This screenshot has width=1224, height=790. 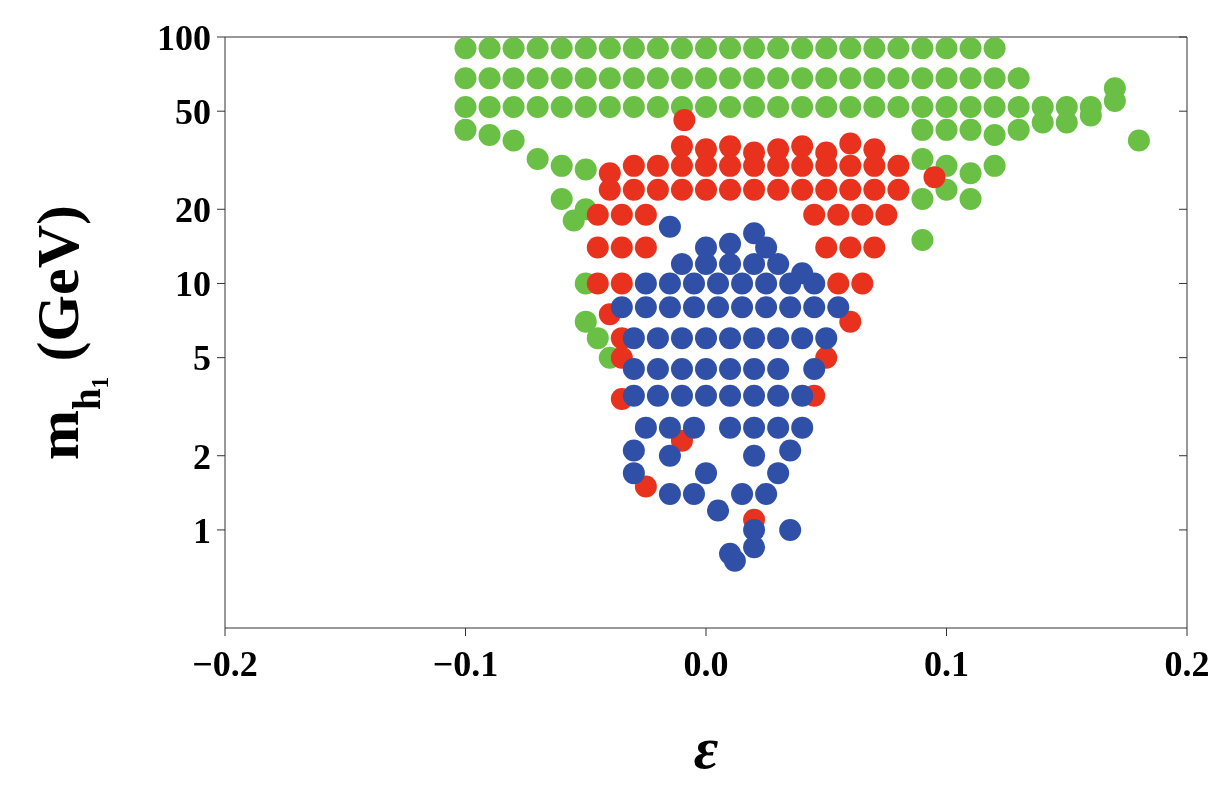 I want to click on y-tick-label: 100, so click(x=184, y=37).